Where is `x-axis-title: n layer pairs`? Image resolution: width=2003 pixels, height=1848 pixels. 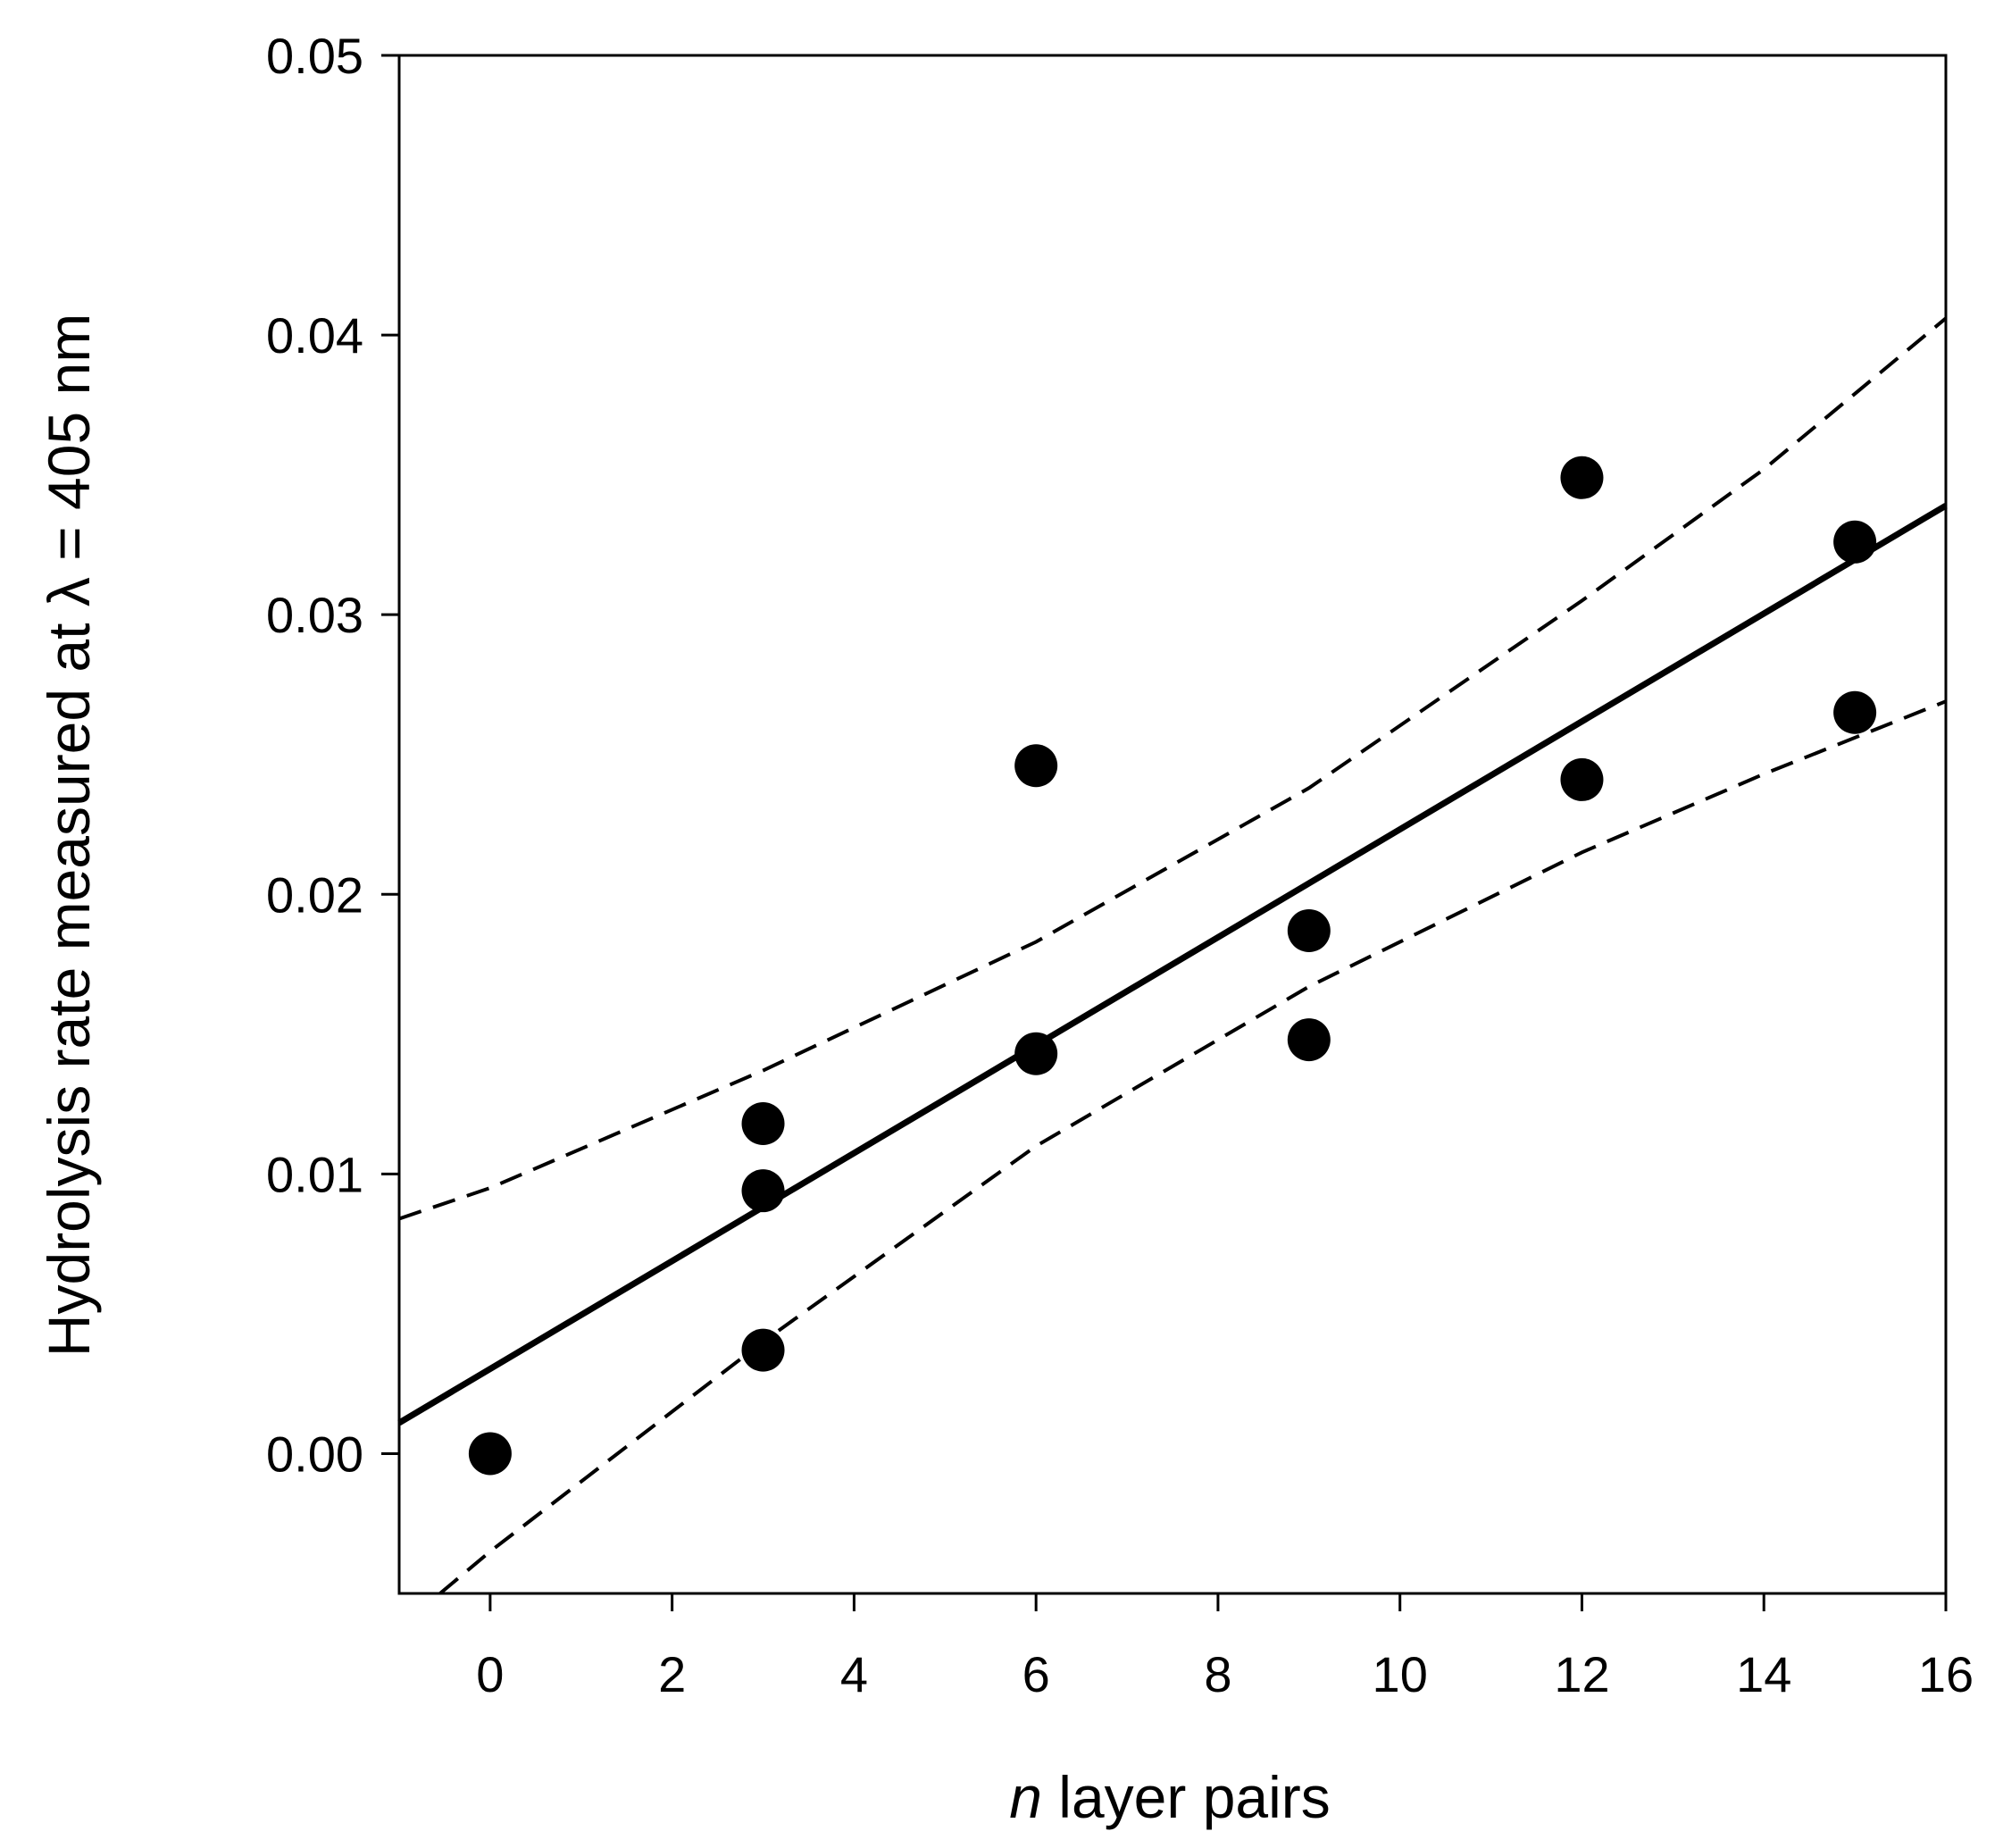 x-axis-title: n layer pairs is located at coordinates (1170, 1797).